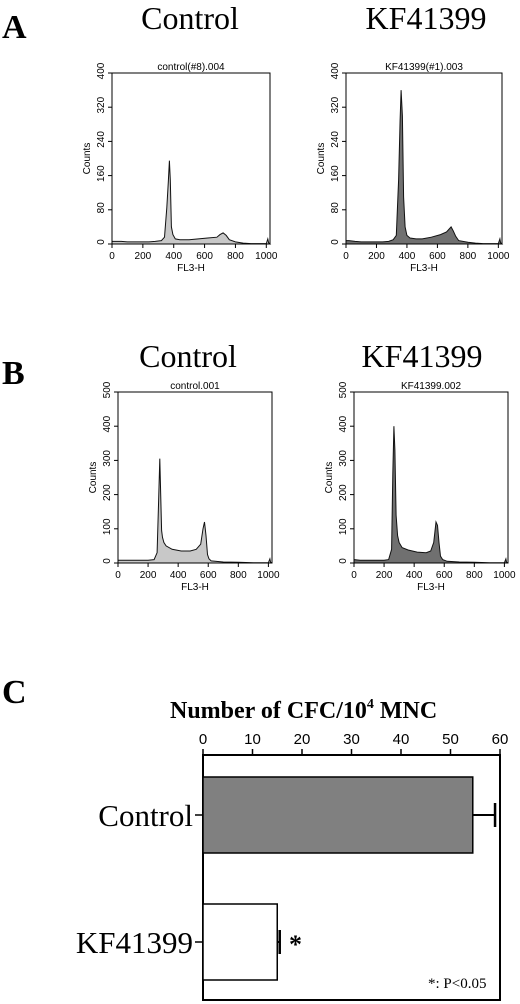  Describe the element at coordinates (370, 704) in the screenshot. I see `panel-c-title-sup: 4` at that location.